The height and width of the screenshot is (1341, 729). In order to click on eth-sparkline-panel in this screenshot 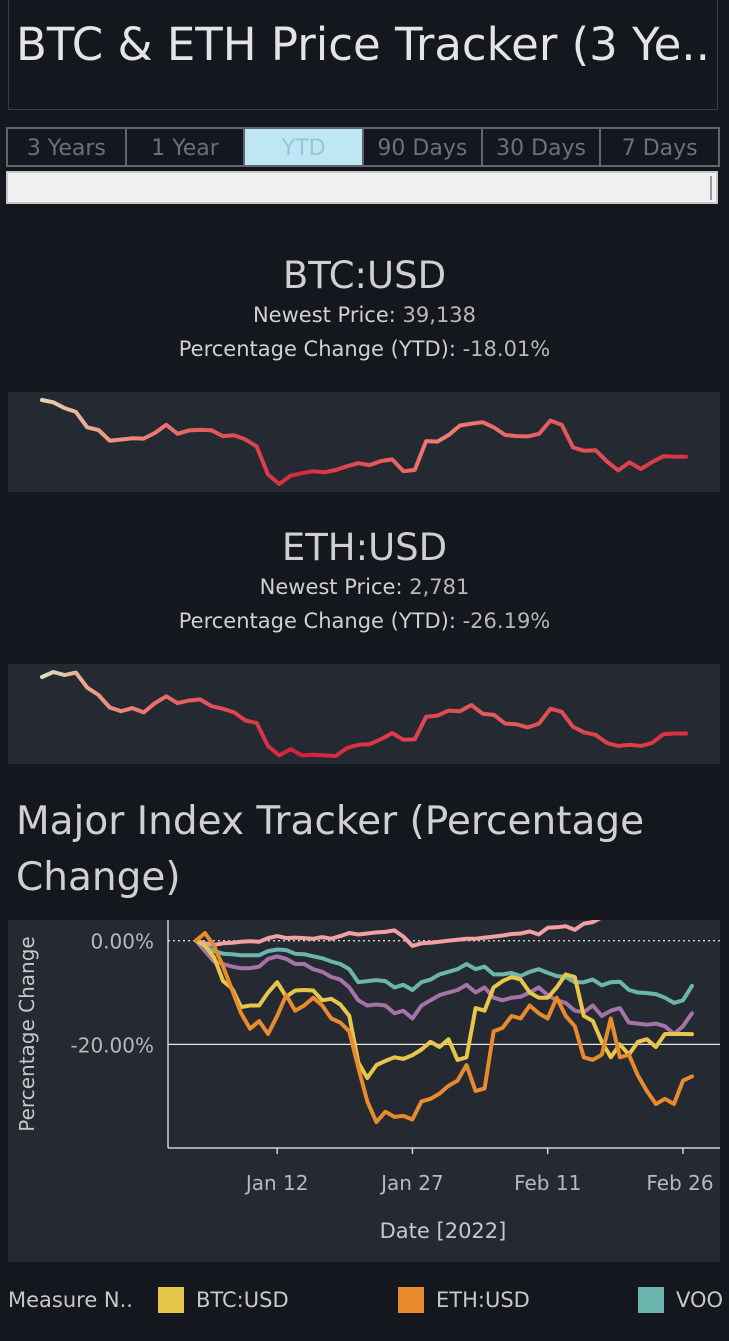, I will do `click(364, 714)`.